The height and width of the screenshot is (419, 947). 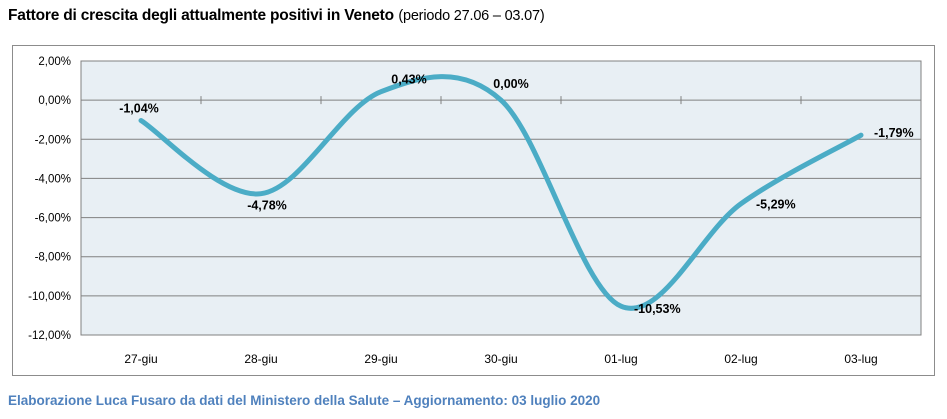 I want to click on data-label: 0,00%, so click(x=510, y=84).